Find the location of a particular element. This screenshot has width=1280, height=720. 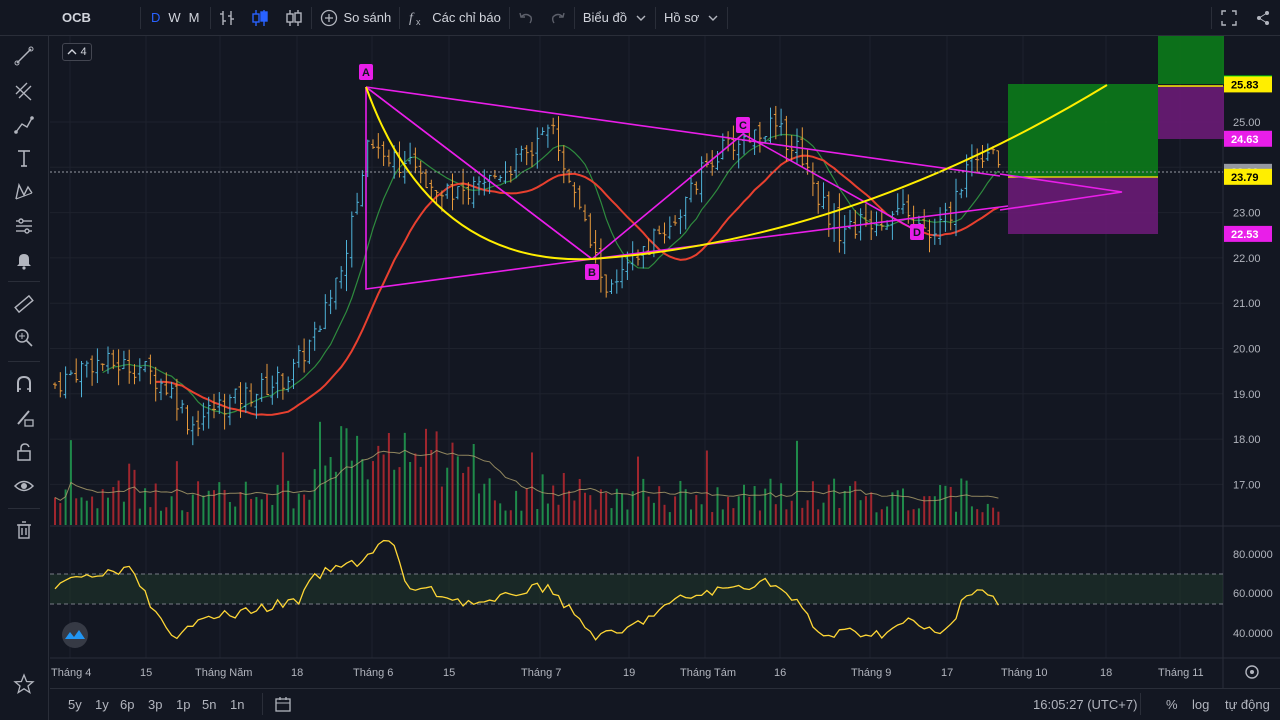

hollow-candle-button is located at coordinates (294, 18).